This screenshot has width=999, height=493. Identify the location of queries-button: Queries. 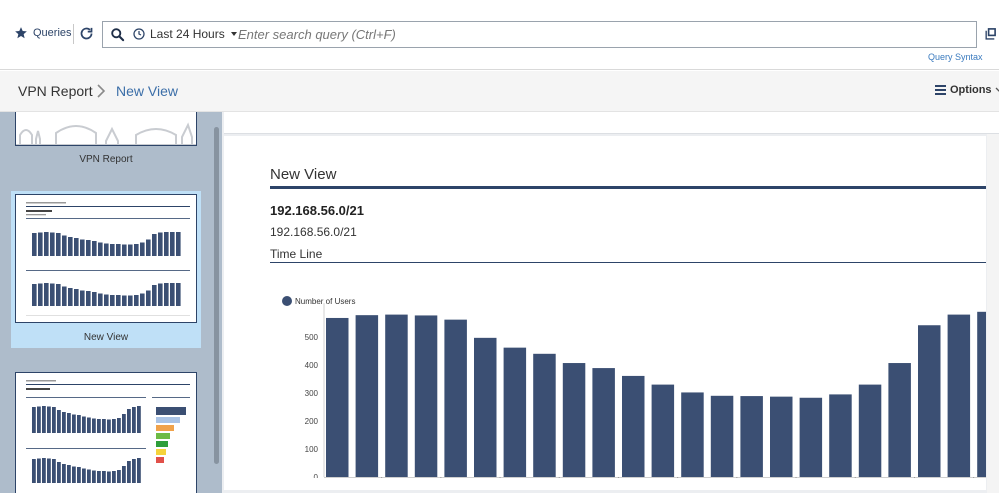
(43, 33).